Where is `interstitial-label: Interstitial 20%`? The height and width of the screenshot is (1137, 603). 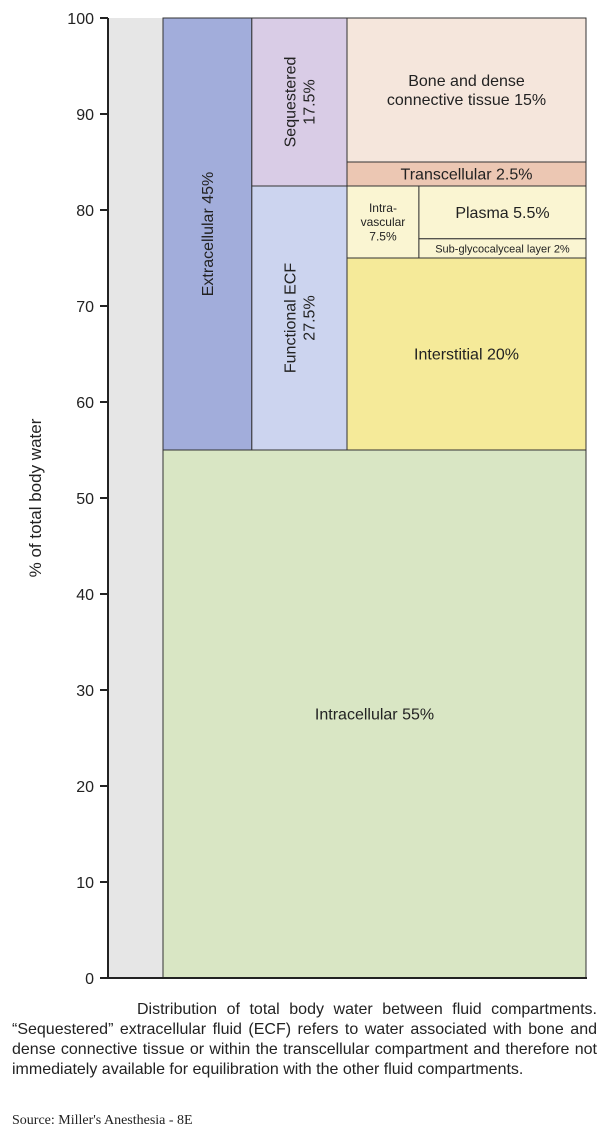
interstitial-label: Interstitial 20% is located at coordinates (466, 355).